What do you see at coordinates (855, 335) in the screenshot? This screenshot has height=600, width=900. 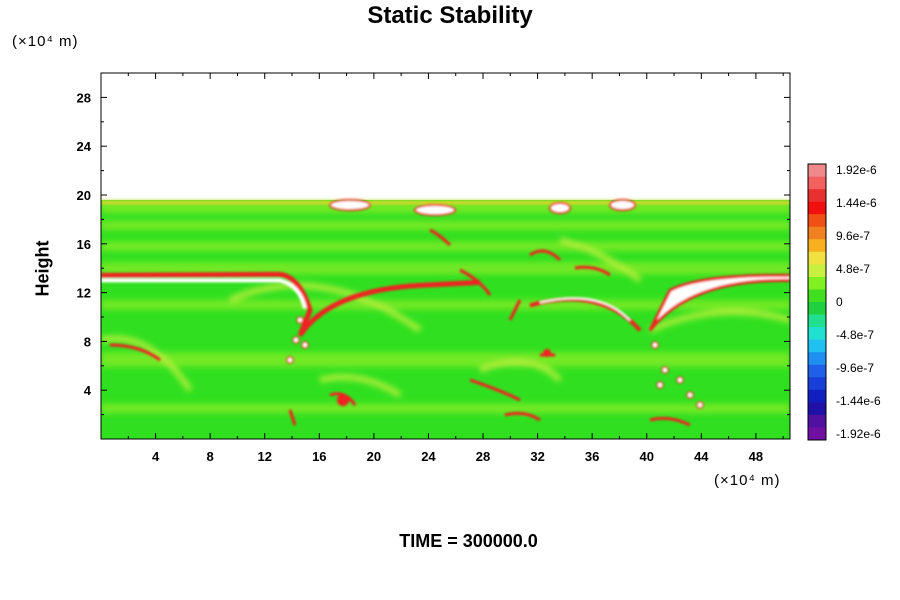 I see `colorbar-label: -4.8e-7` at bounding box center [855, 335].